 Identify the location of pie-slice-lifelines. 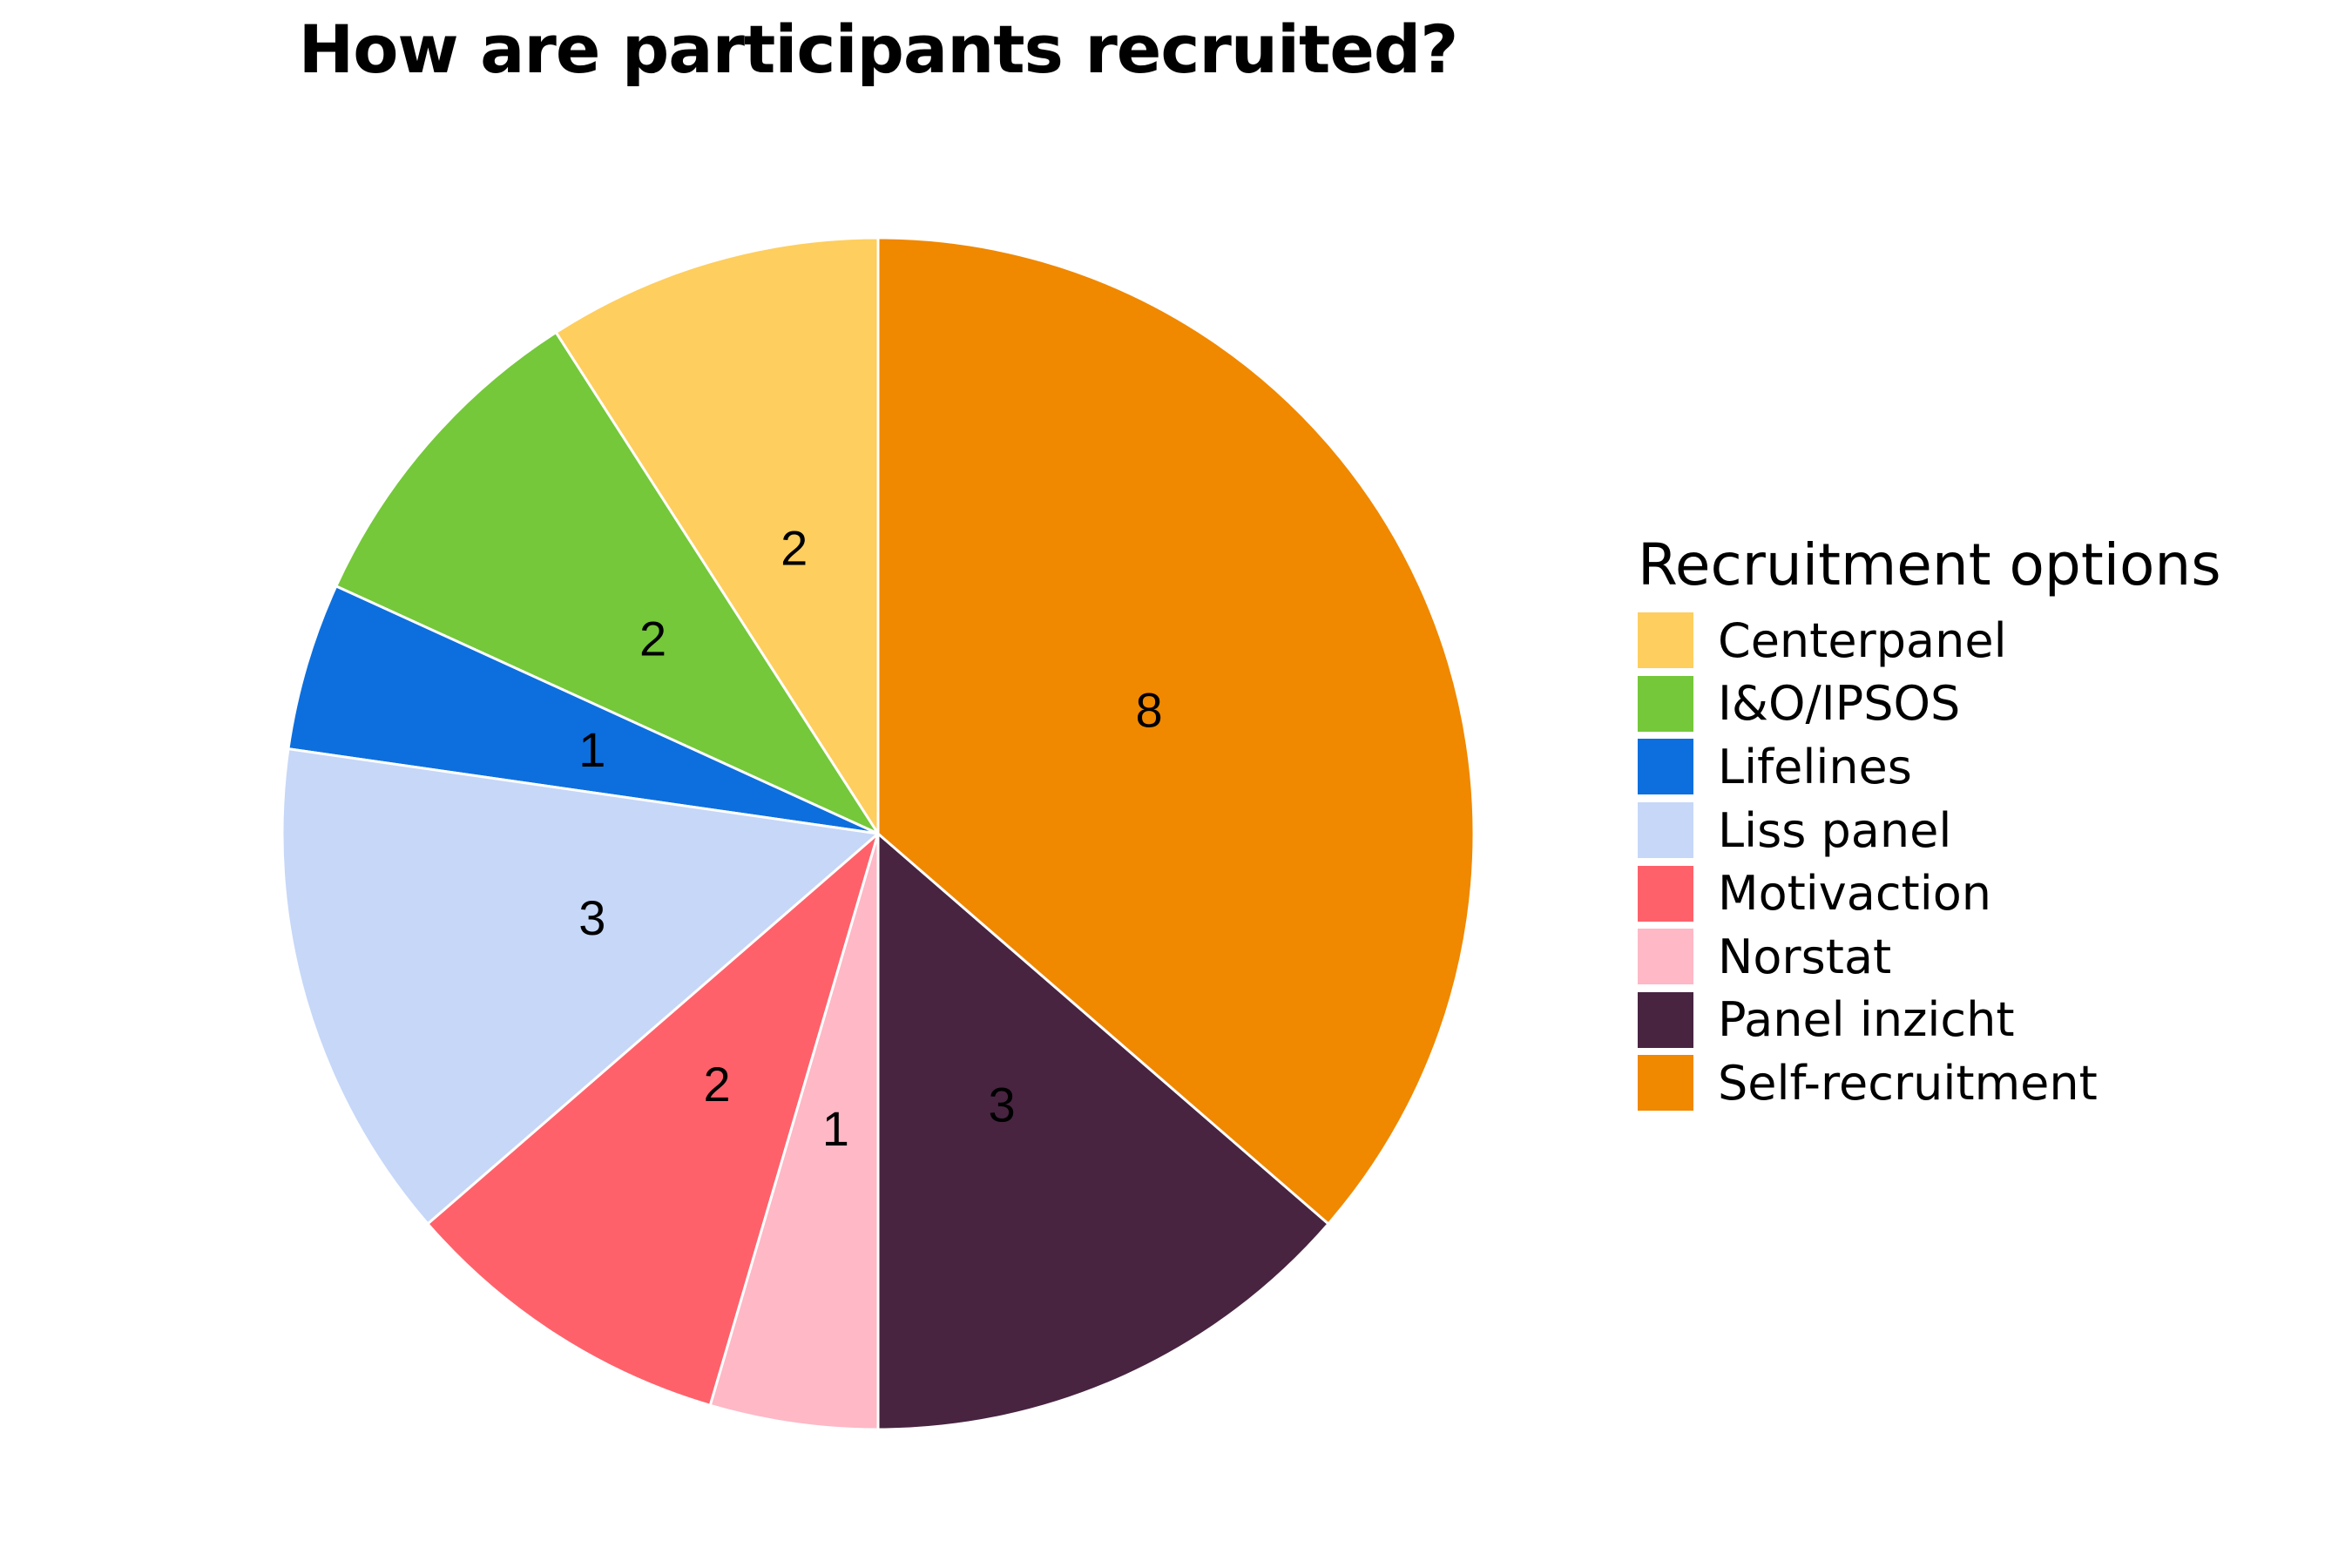
(583, 709).